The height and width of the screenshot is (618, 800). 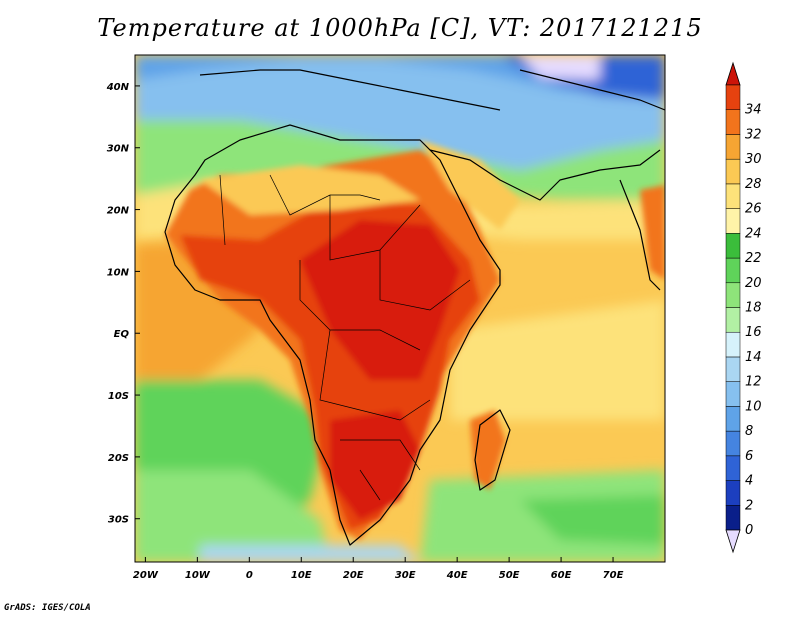 What do you see at coordinates (753, 357) in the screenshot?
I see `colorbar-label: 14` at bounding box center [753, 357].